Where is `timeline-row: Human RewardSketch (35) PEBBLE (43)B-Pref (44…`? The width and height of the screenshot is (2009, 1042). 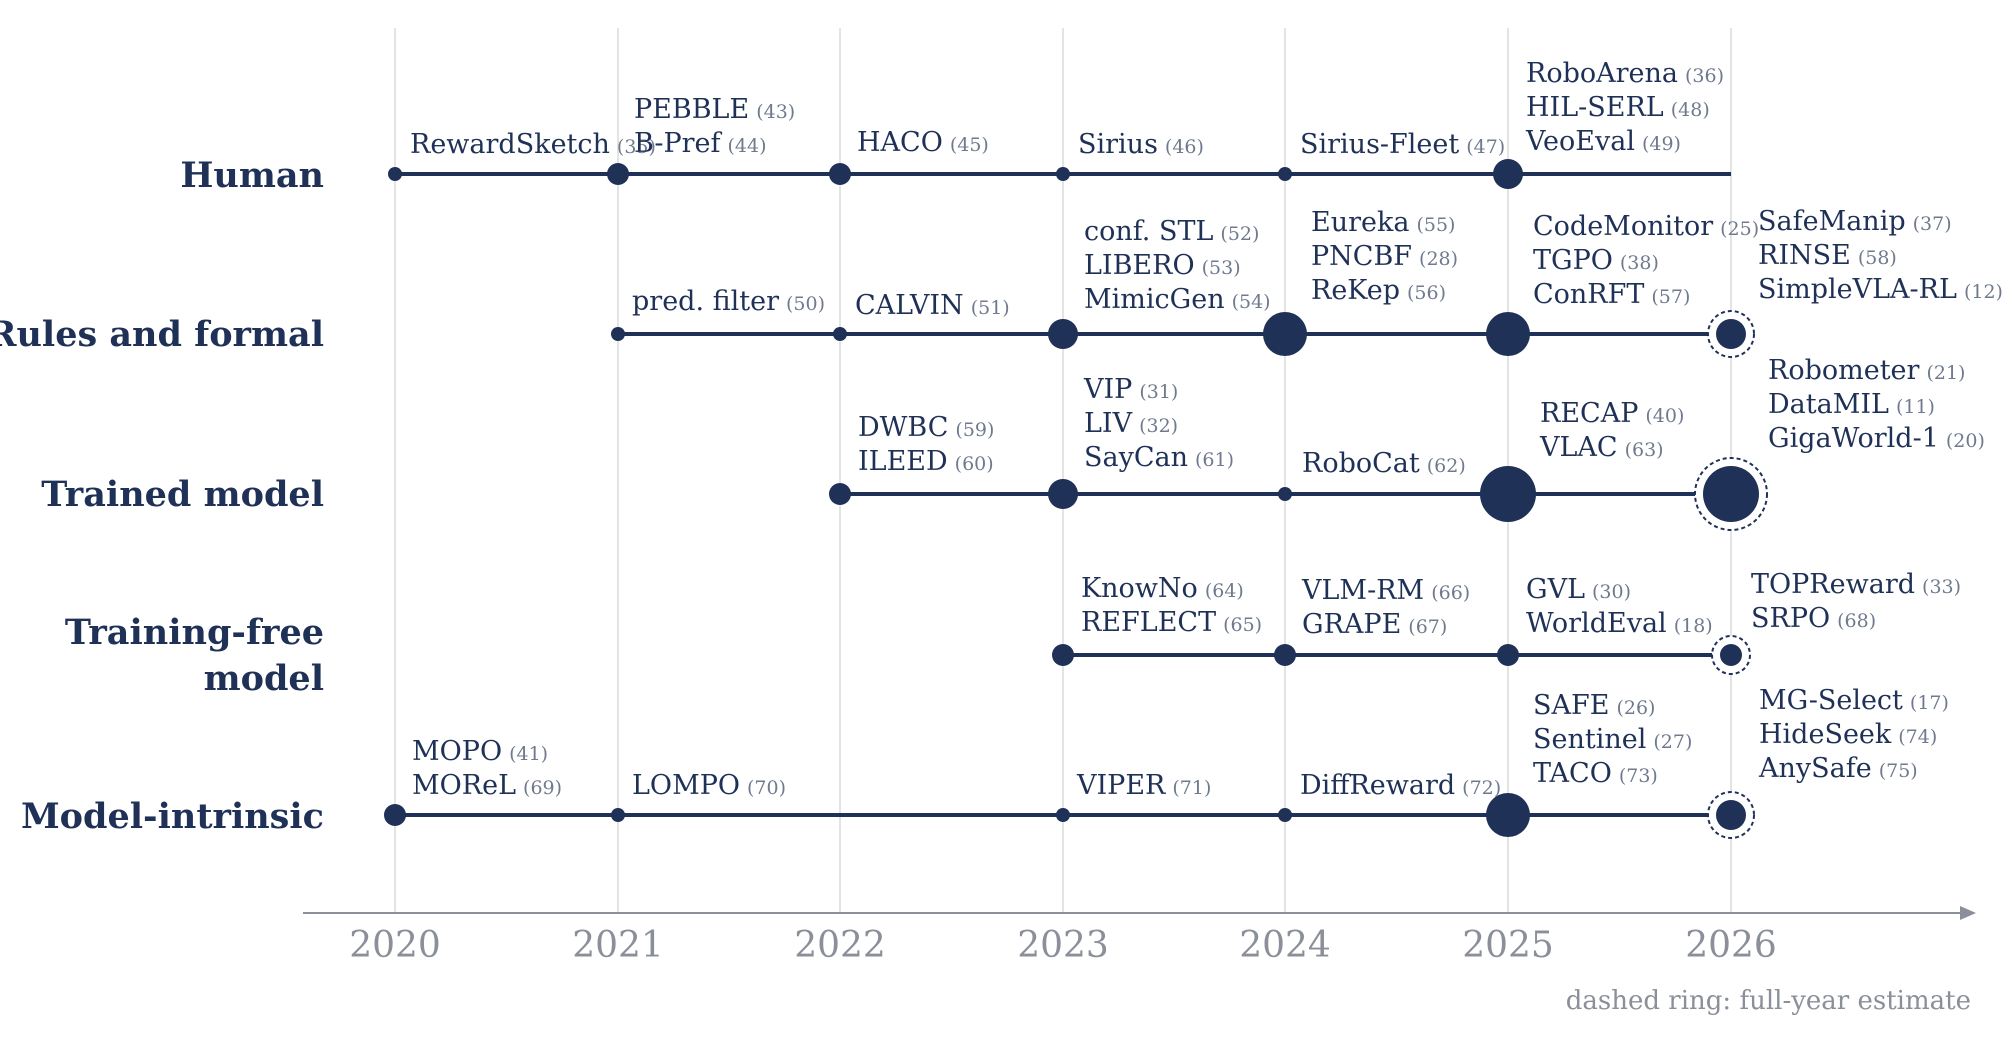 timeline-row: Human RewardSketch (35) PEBBLE (43)B-Pref (44… is located at coordinates (955, 127).